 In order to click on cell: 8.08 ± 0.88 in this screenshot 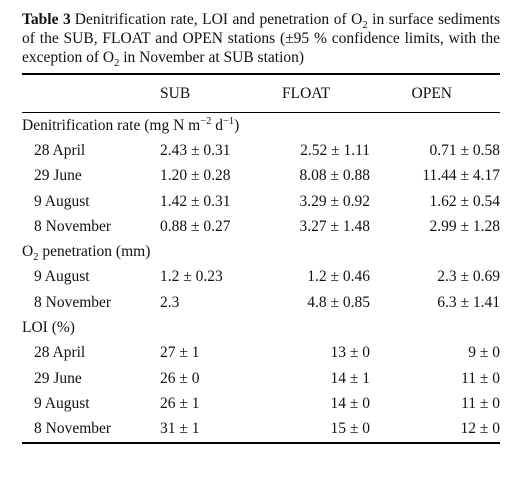, I will do `click(334, 176)`.